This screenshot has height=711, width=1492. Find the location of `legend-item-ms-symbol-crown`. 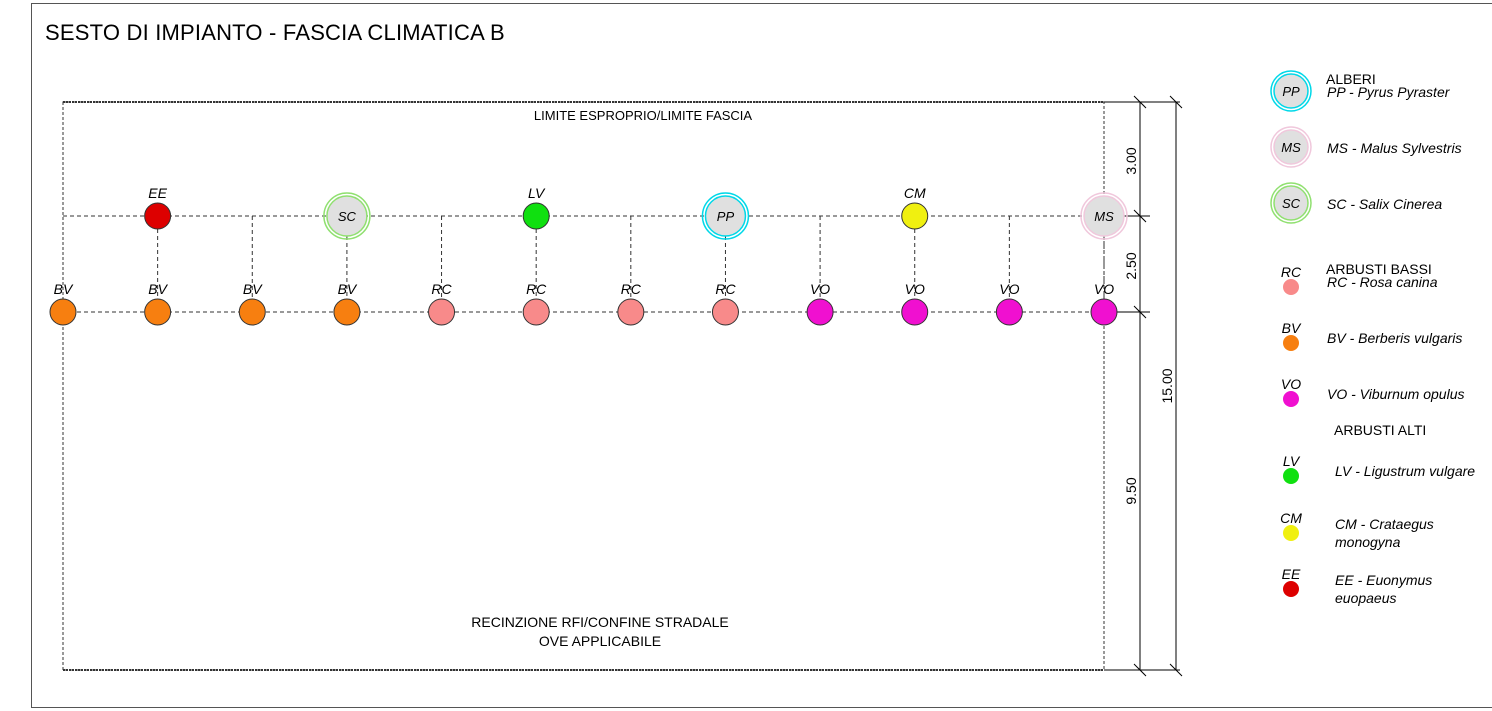

legend-item-ms-symbol-crown is located at coordinates (1291, 147).